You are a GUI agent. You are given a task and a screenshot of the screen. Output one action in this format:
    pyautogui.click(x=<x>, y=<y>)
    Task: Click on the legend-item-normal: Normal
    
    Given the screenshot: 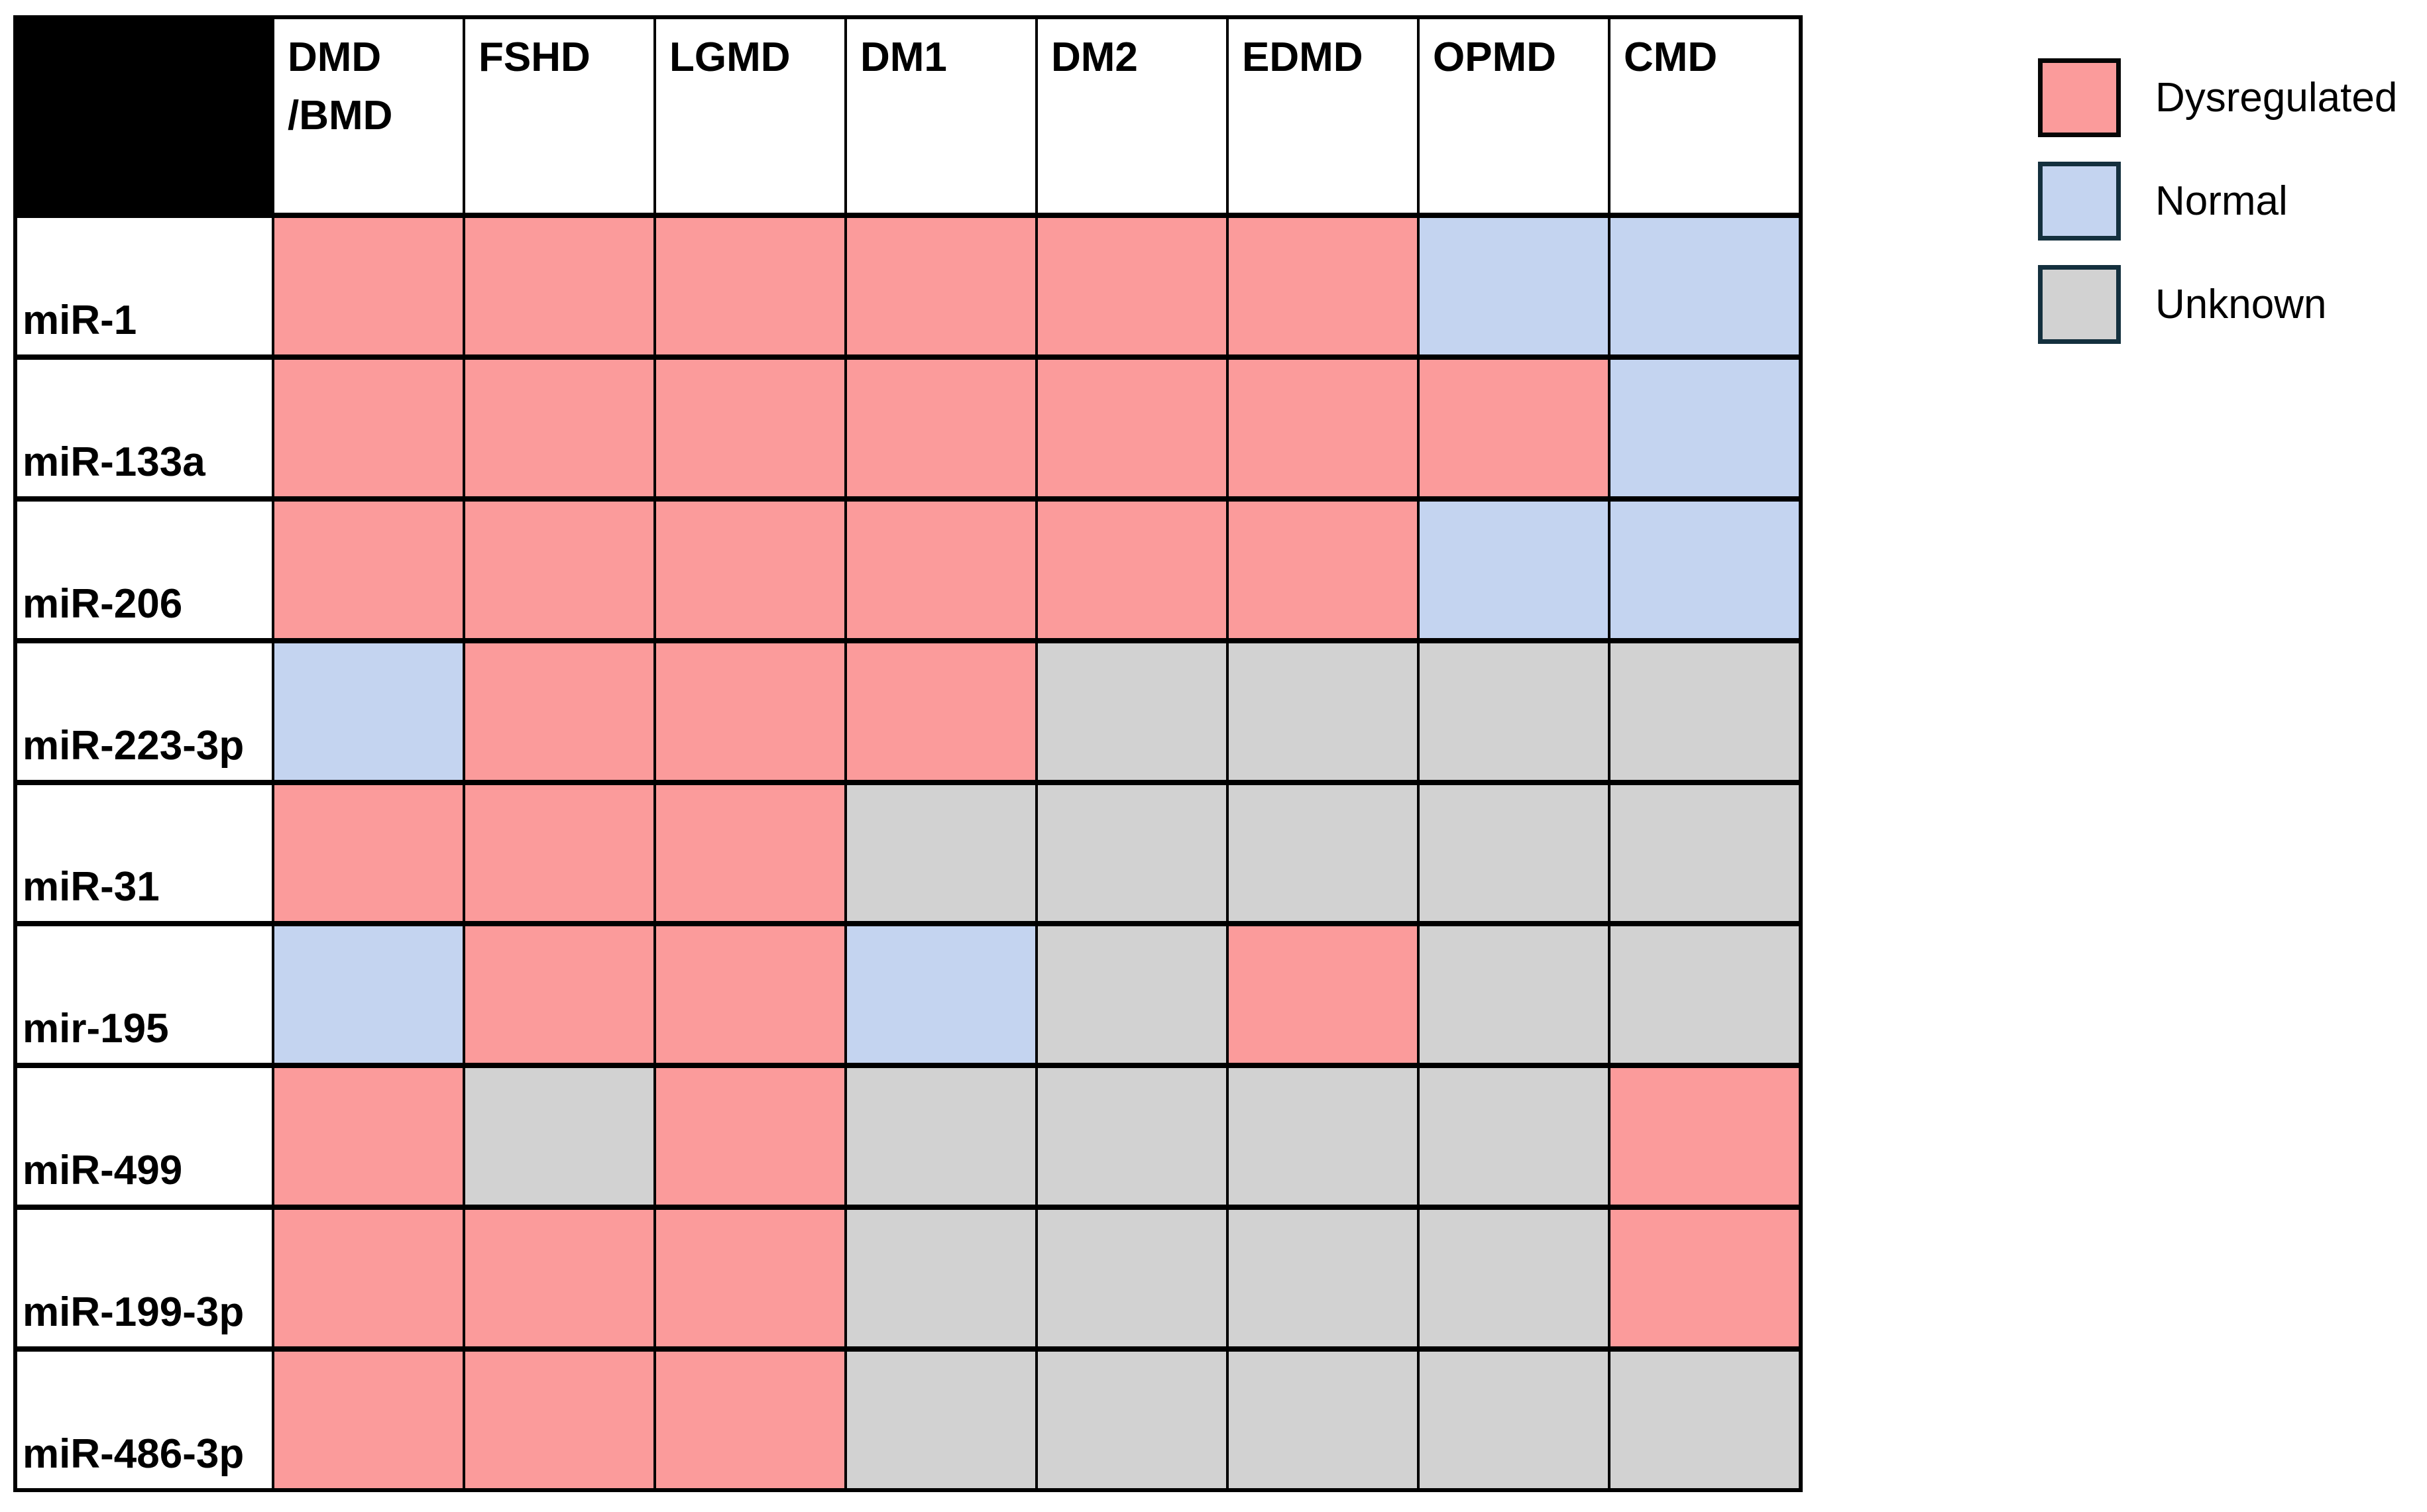 What is the action you would take?
    pyautogui.click(x=2218, y=201)
    